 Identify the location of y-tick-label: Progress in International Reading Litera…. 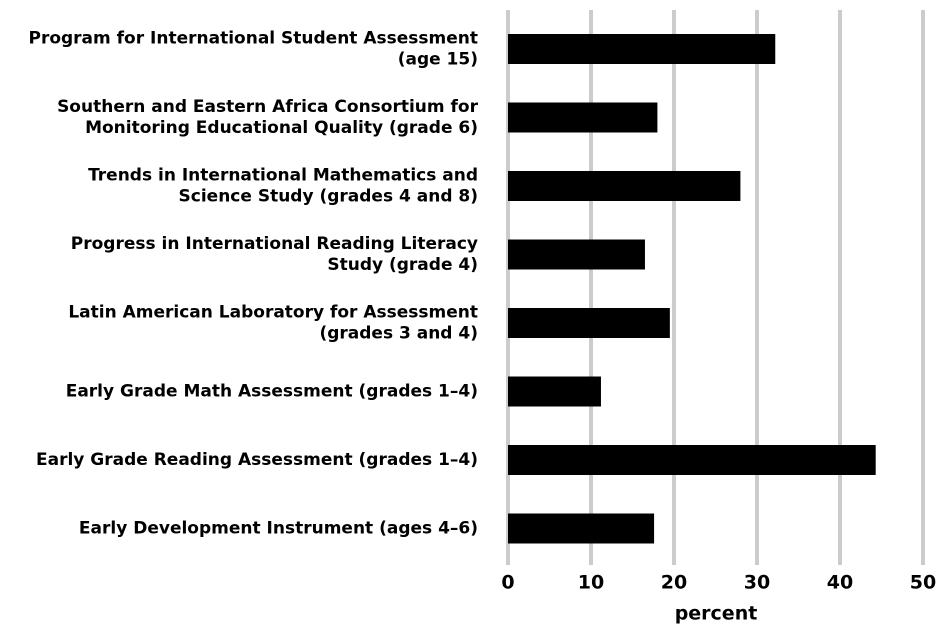
(274, 244).